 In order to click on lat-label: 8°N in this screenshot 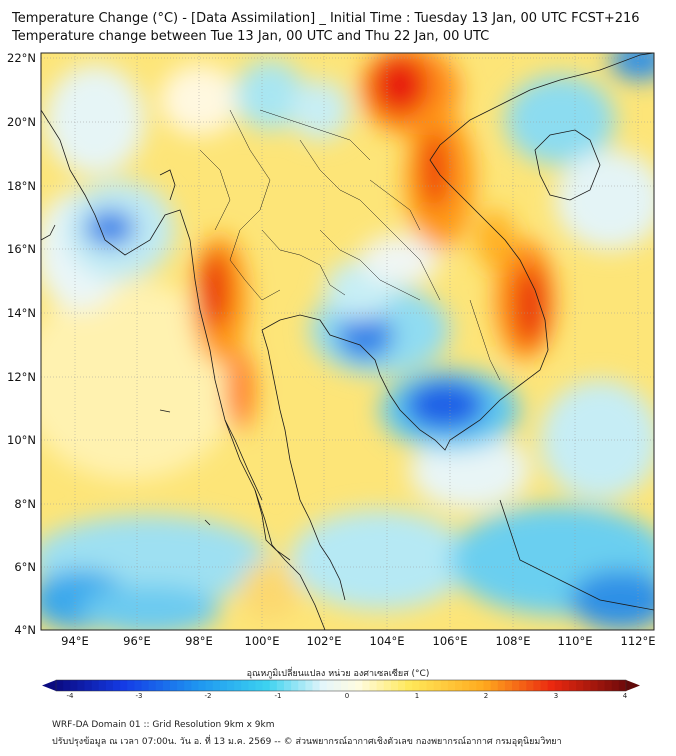, I will do `click(25, 504)`.